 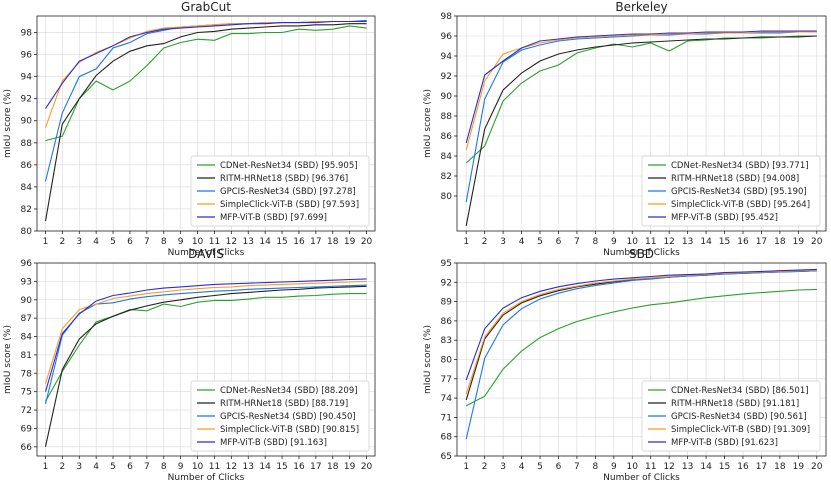 What do you see at coordinates (26, 411) in the screenshot?
I see `y-tick-label: 72` at bounding box center [26, 411].